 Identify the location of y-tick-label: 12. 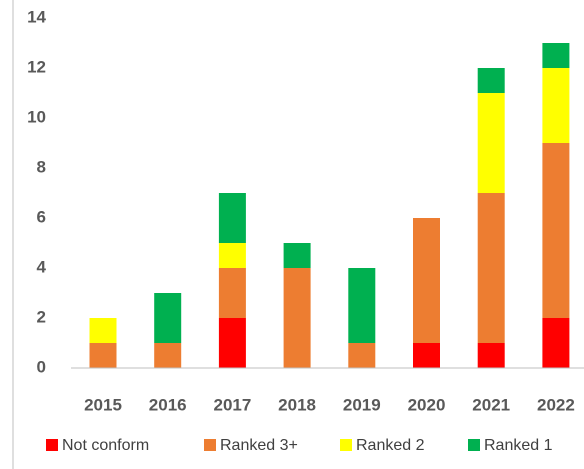
(36, 66).